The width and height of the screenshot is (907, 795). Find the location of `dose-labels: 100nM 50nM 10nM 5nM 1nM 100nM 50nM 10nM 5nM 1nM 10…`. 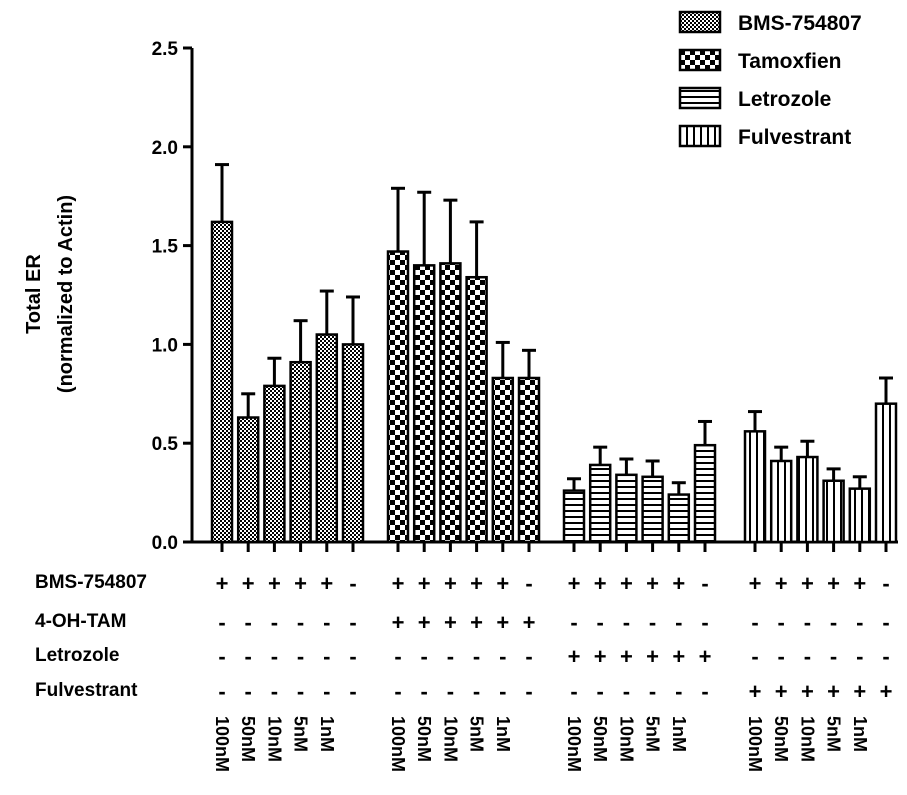

dose-labels: 100nM 50nM 10nM 5nM 1nM 100nM 50nM 10nM 5nM 1nM 10… is located at coordinates (541, 744).